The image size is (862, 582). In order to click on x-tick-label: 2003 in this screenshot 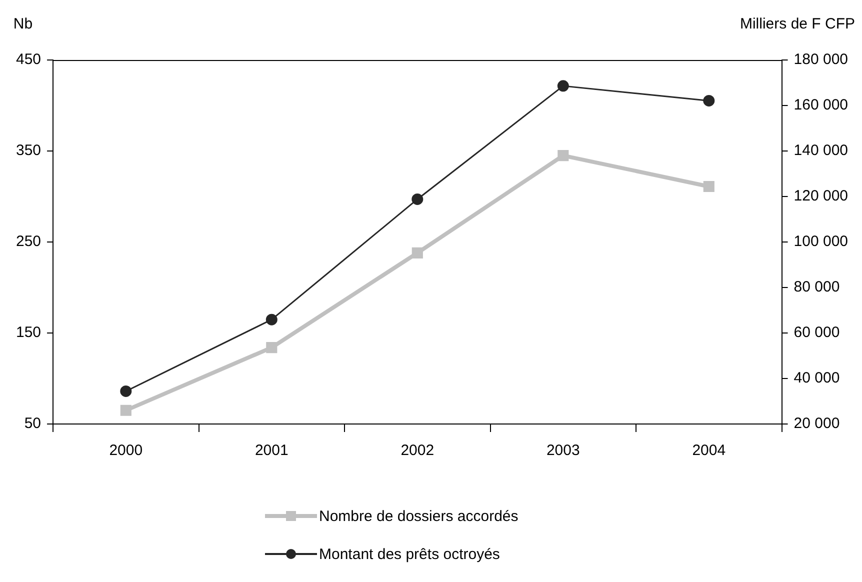, I will do `click(563, 451)`.